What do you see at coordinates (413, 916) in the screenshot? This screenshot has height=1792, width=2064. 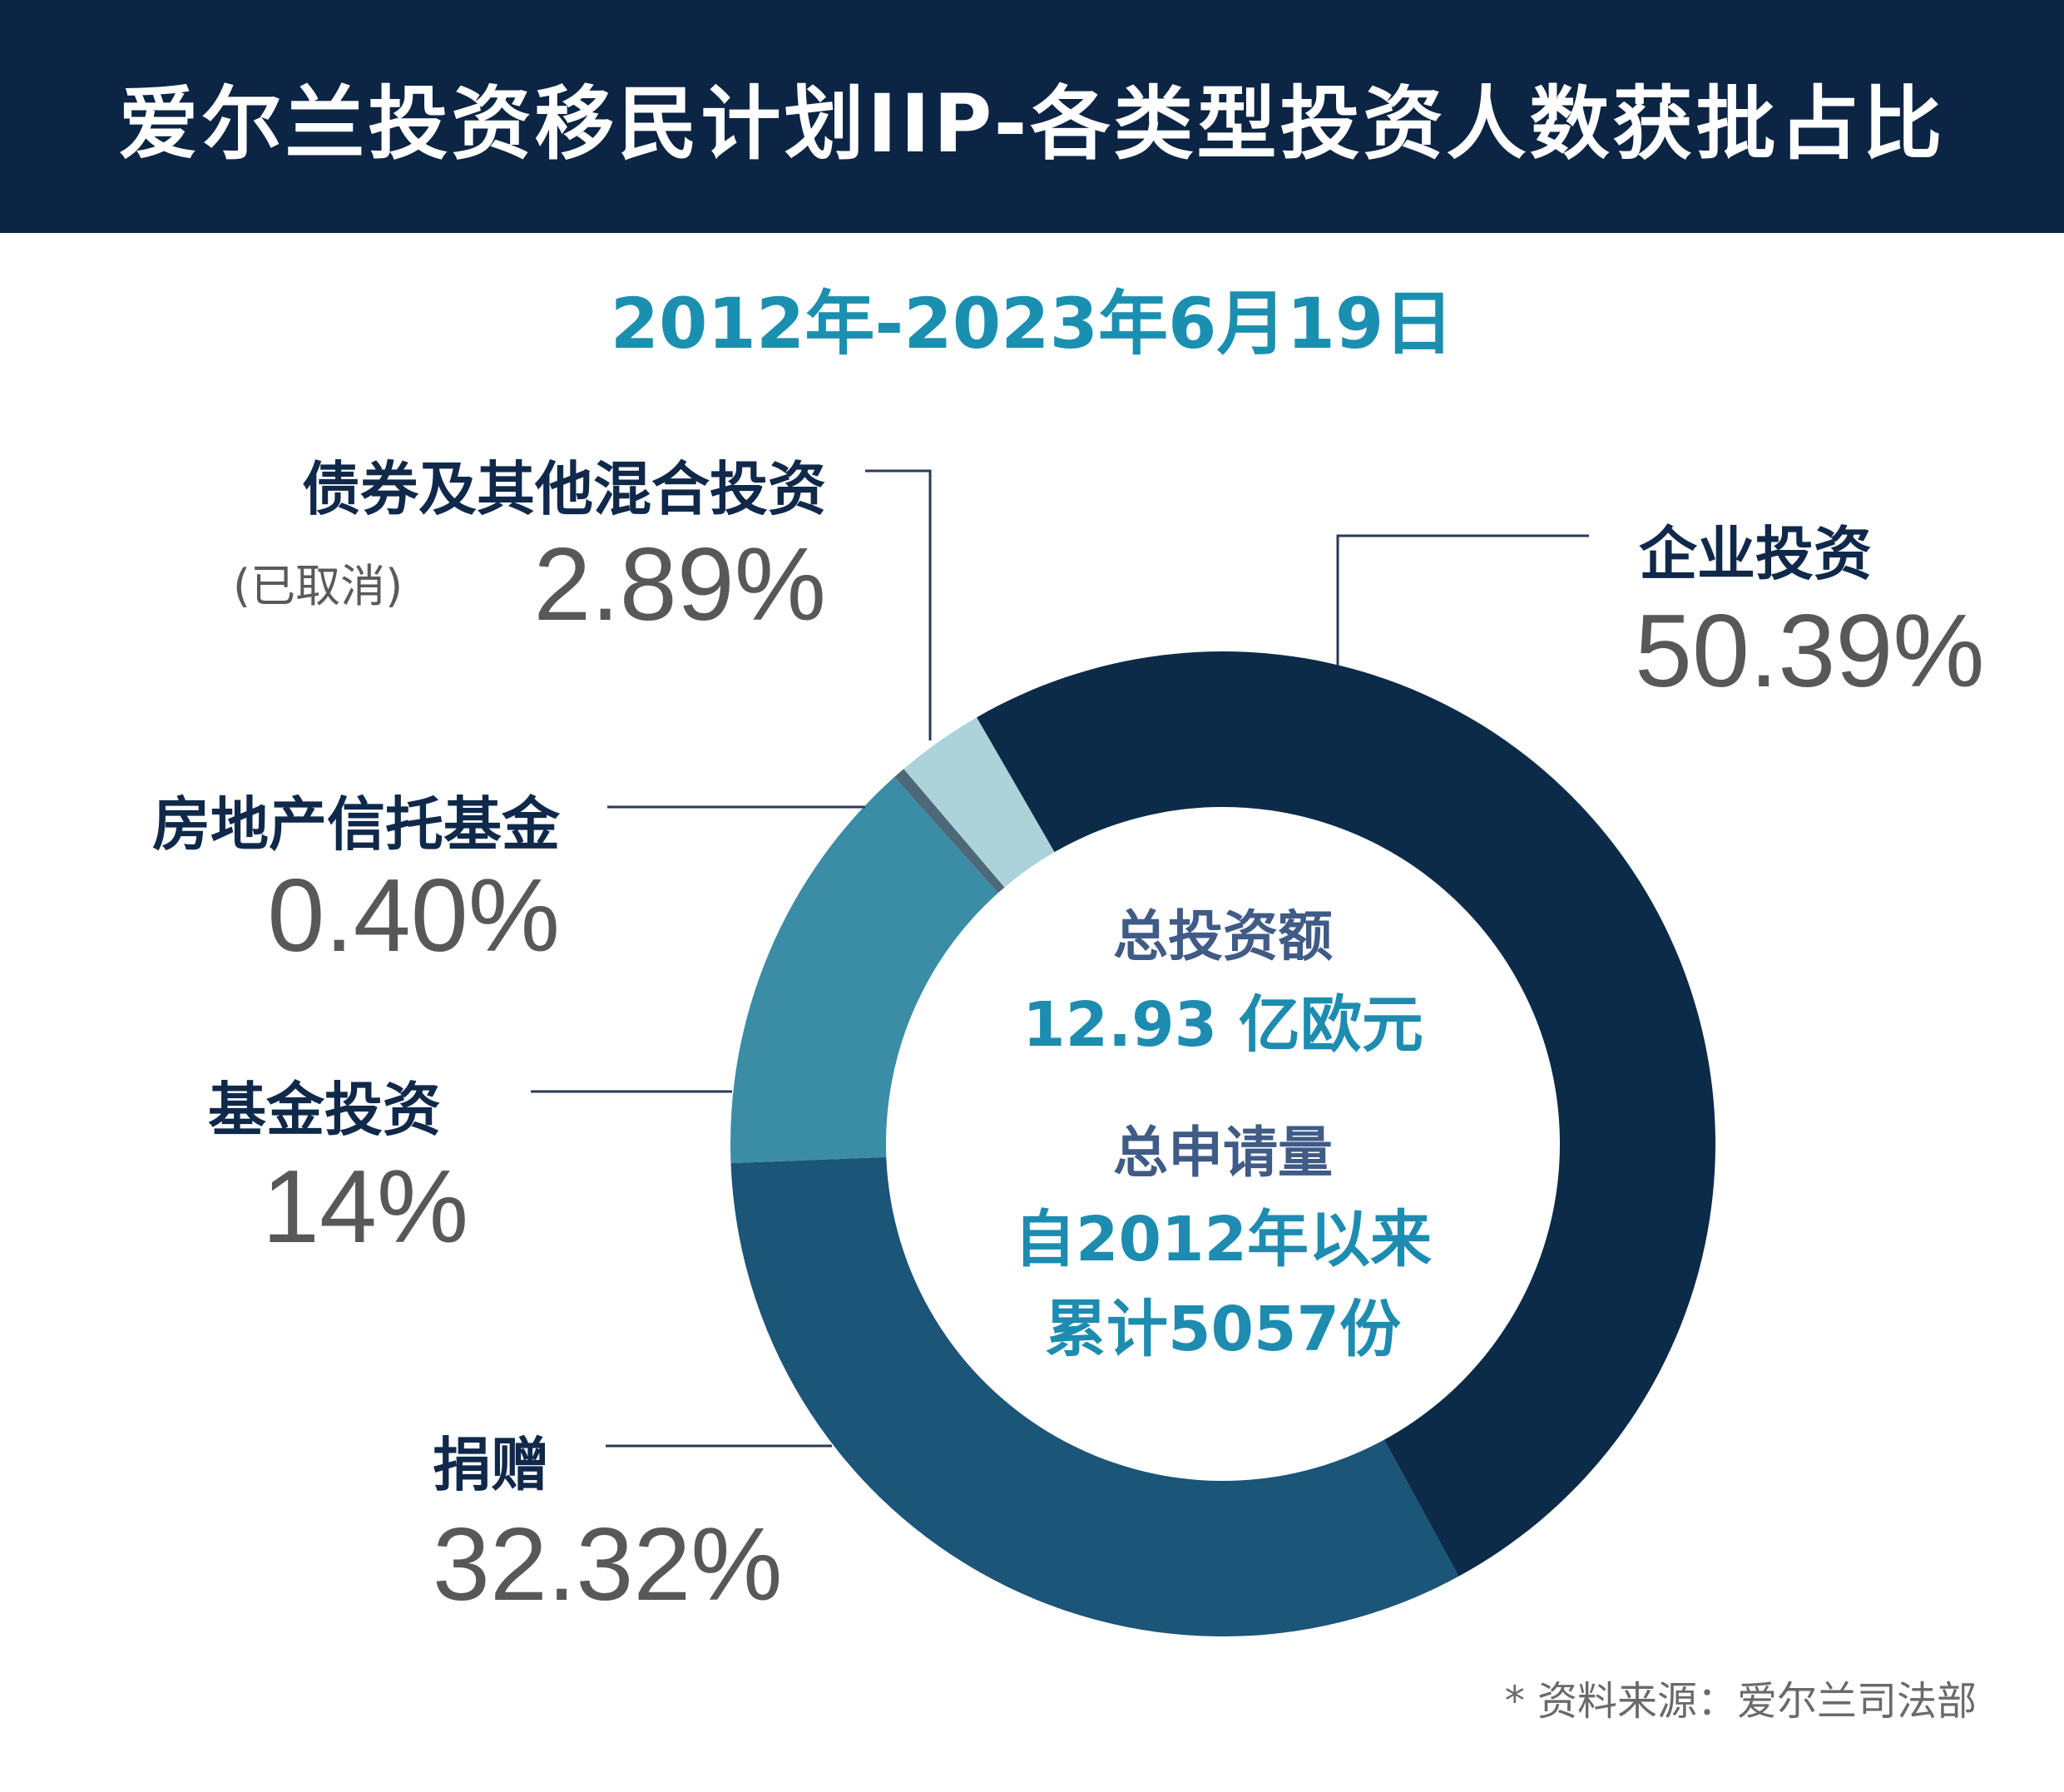 I see `label-reit-pct: 0.40%` at bounding box center [413, 916].